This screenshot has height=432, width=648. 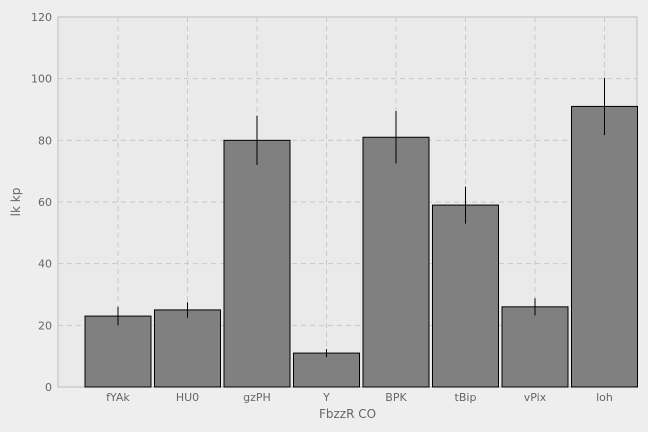 What do you see at coordinates (45, 264) in the screenshot?
I see `y-tick-label-40: 40` at bounding box center [45, 264].